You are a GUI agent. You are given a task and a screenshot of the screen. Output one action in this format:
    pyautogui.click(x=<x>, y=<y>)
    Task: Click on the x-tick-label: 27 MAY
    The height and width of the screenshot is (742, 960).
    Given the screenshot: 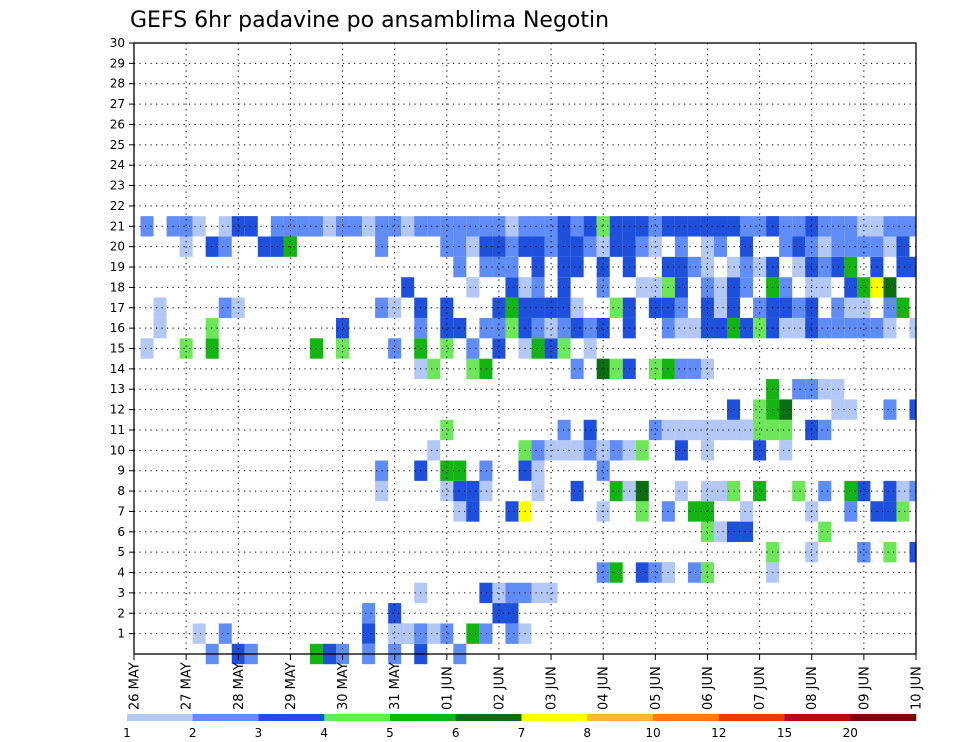 What is the action you would take?
    pyautogui.click(x=187, y=686)
    